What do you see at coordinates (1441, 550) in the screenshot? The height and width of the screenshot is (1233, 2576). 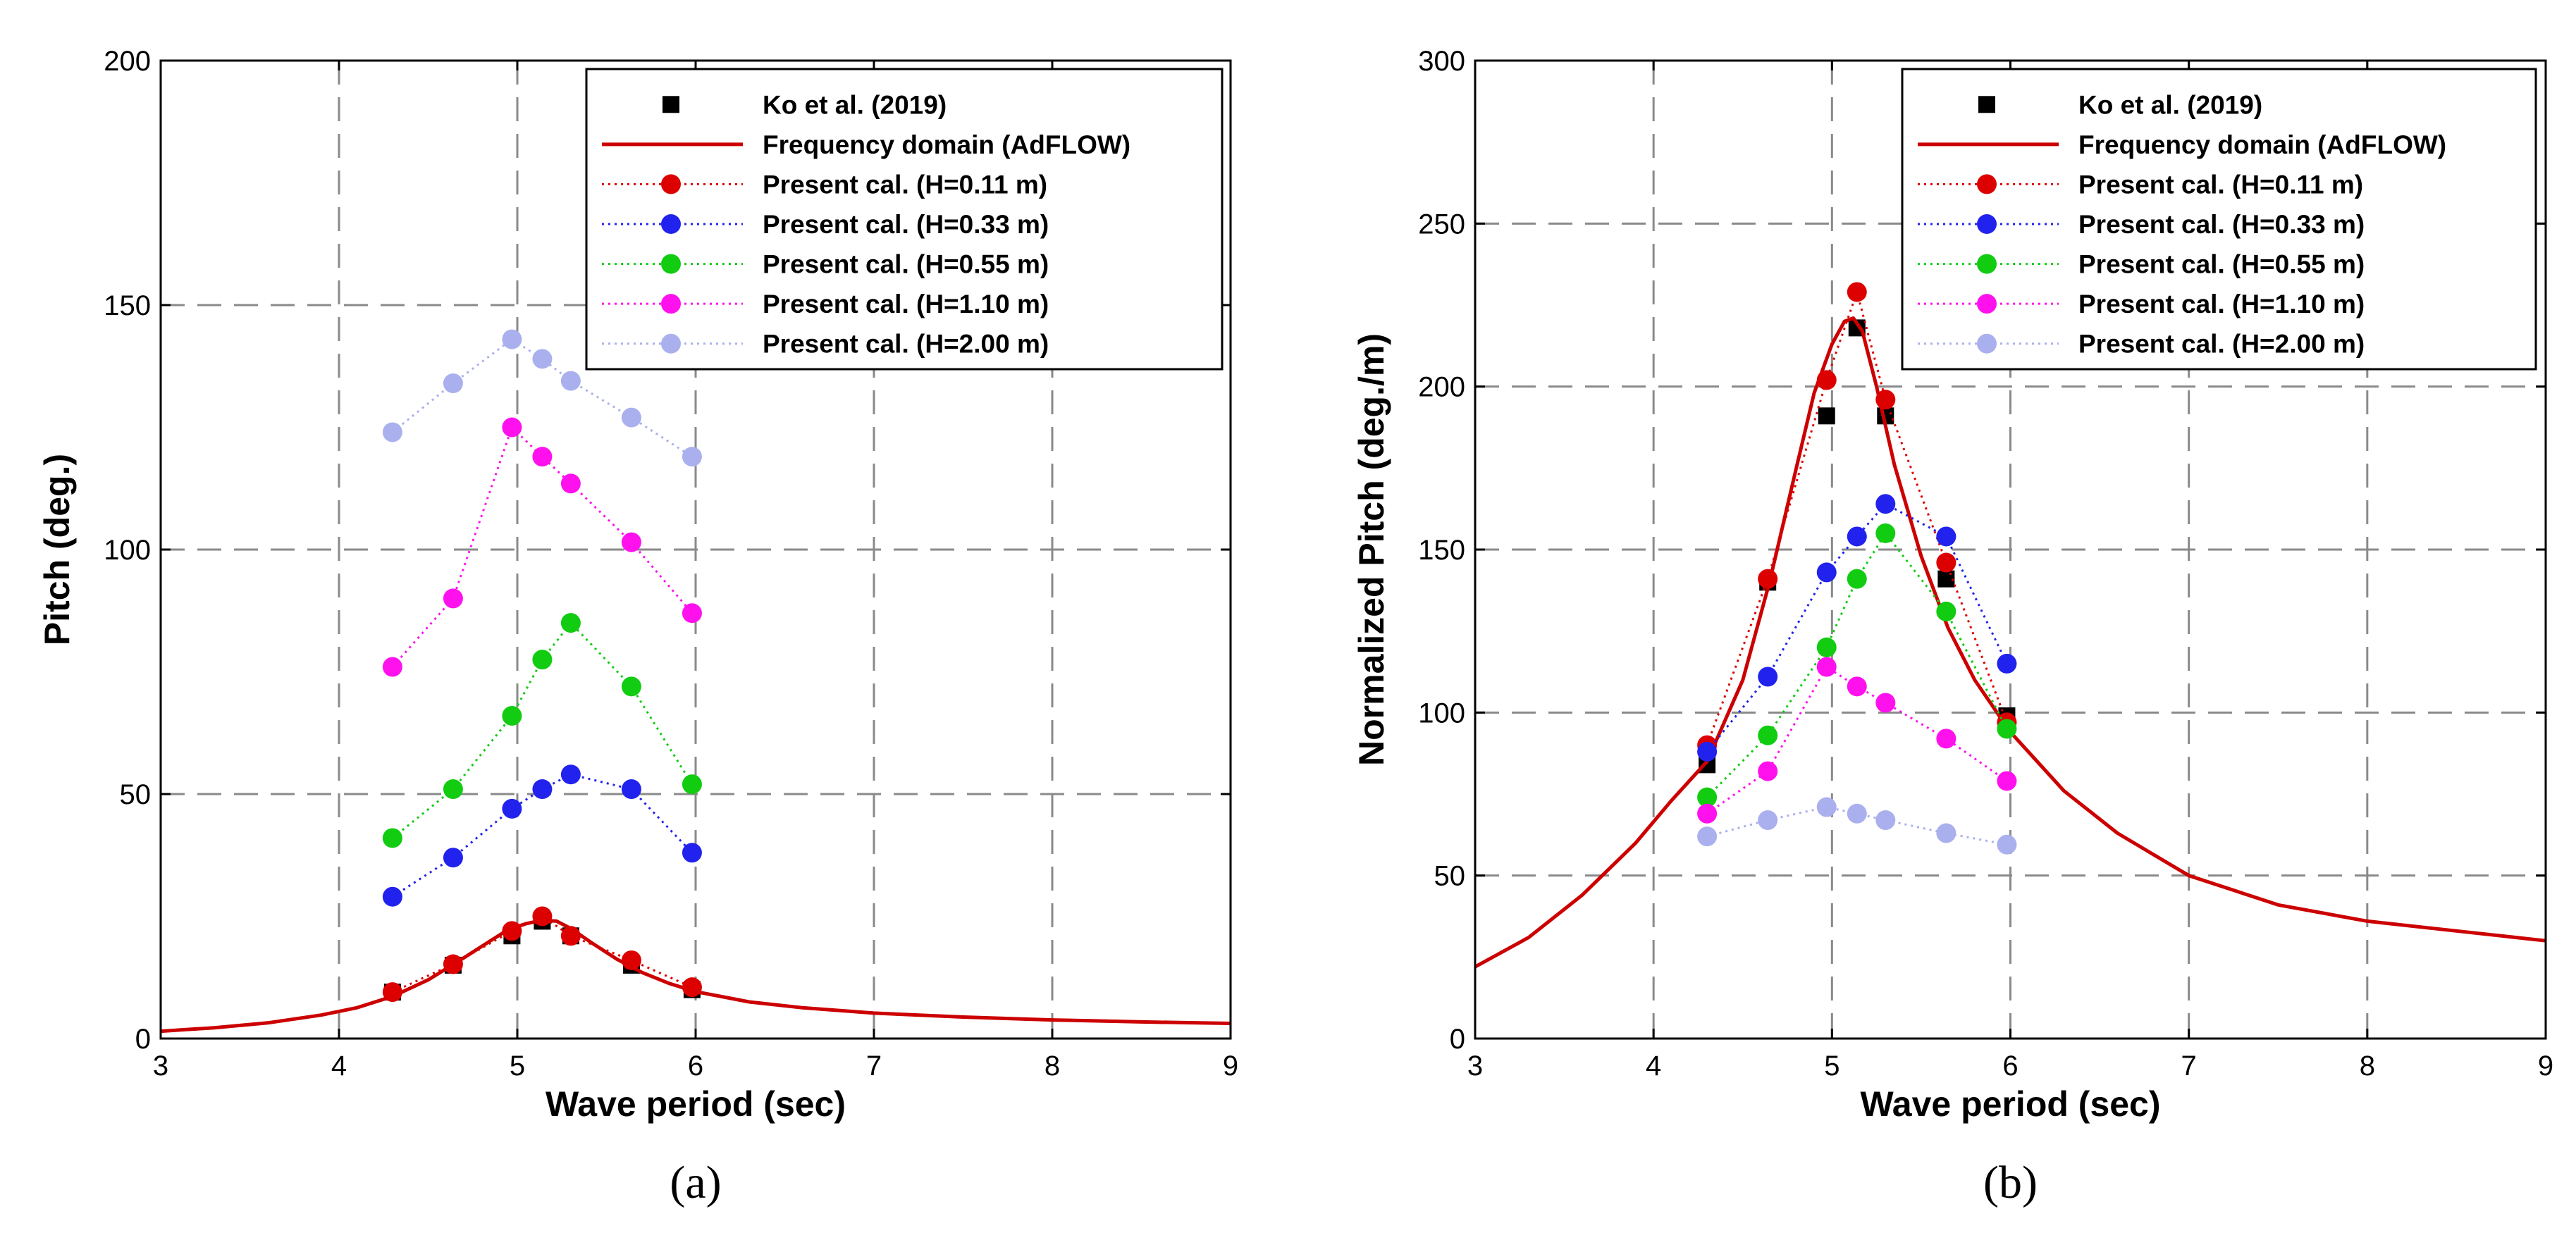 I see `y-tick-label: 150` at bounding box center [1441, 550].